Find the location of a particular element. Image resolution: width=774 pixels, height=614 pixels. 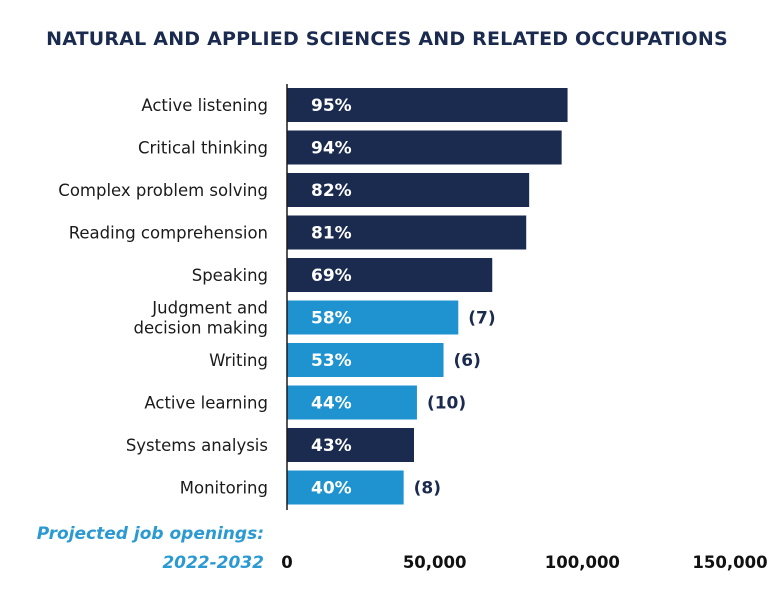

category-label: Judgment and decision making is located at coordinates (200, 318).